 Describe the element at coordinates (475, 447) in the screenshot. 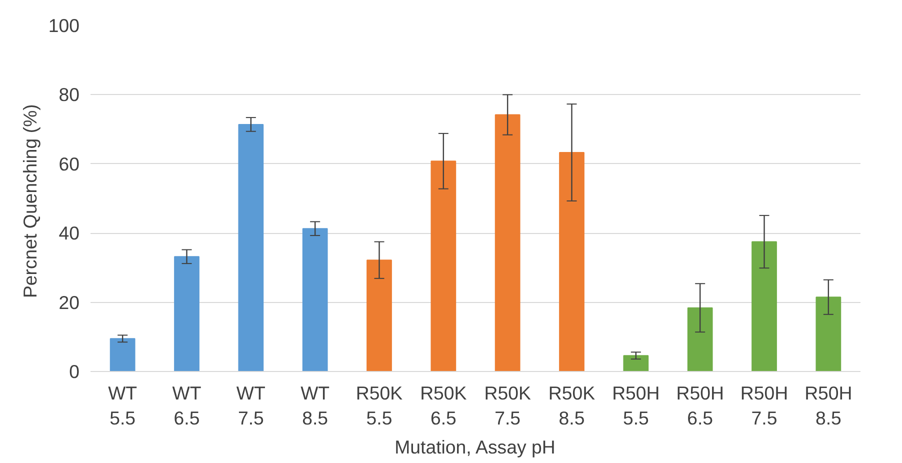

I see `x-axis-title: Mutation, Assay pH` at that location.